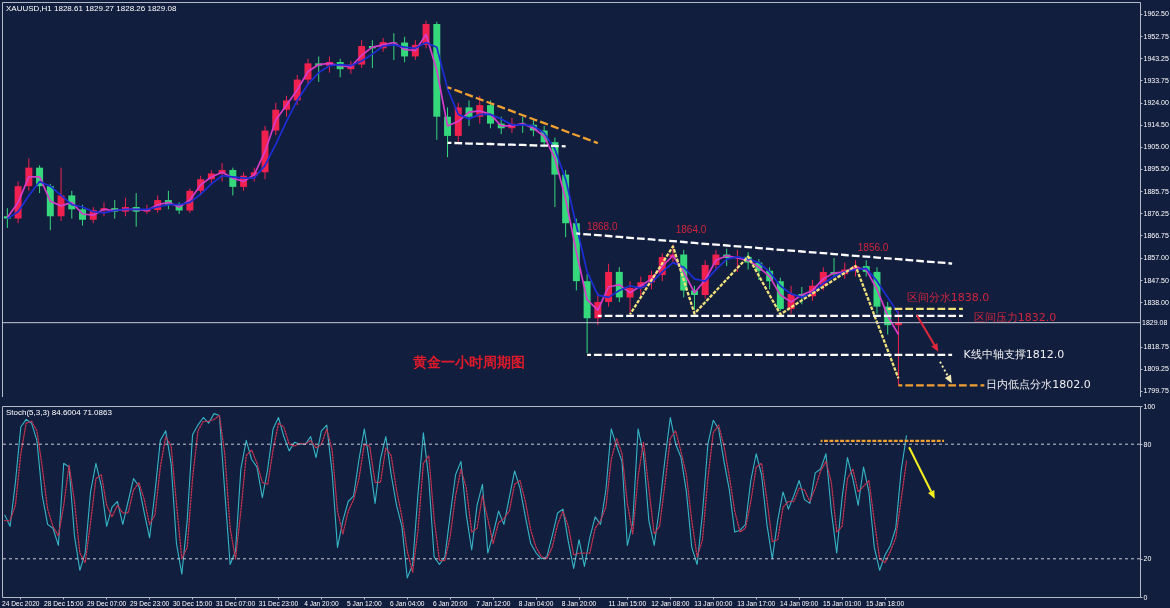 The image size is (1170, 608). Describe the element at coordinates (691, 229) in the screenshot. I see `annotation: 1864.0` at that location.